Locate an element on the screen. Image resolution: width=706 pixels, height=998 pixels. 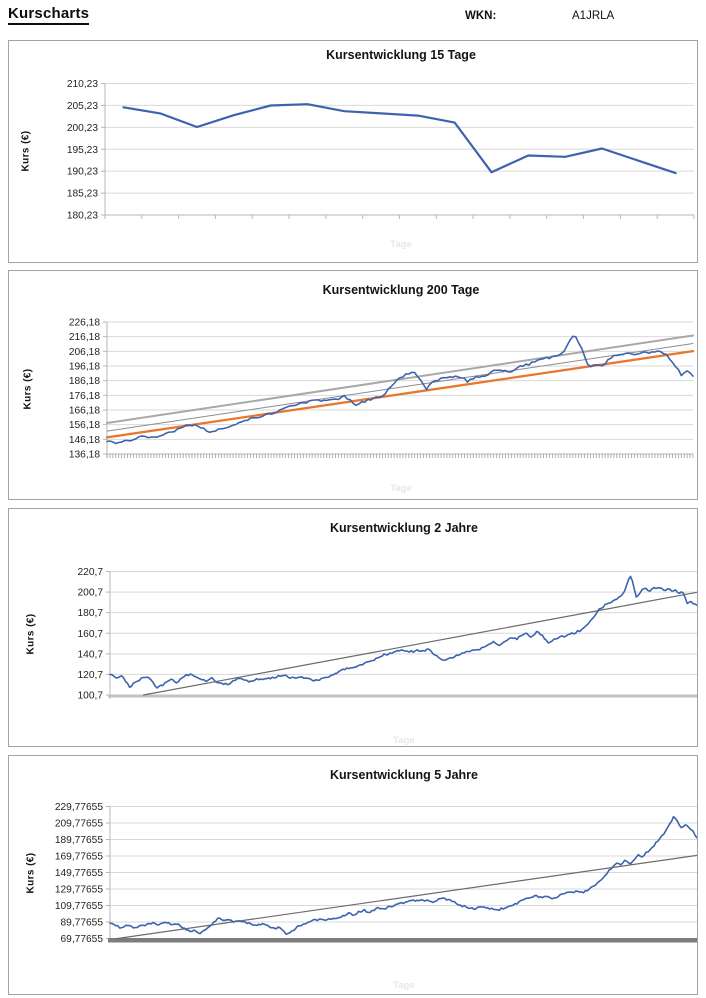
channel-upper-gray is located at coordinates (400, 379).